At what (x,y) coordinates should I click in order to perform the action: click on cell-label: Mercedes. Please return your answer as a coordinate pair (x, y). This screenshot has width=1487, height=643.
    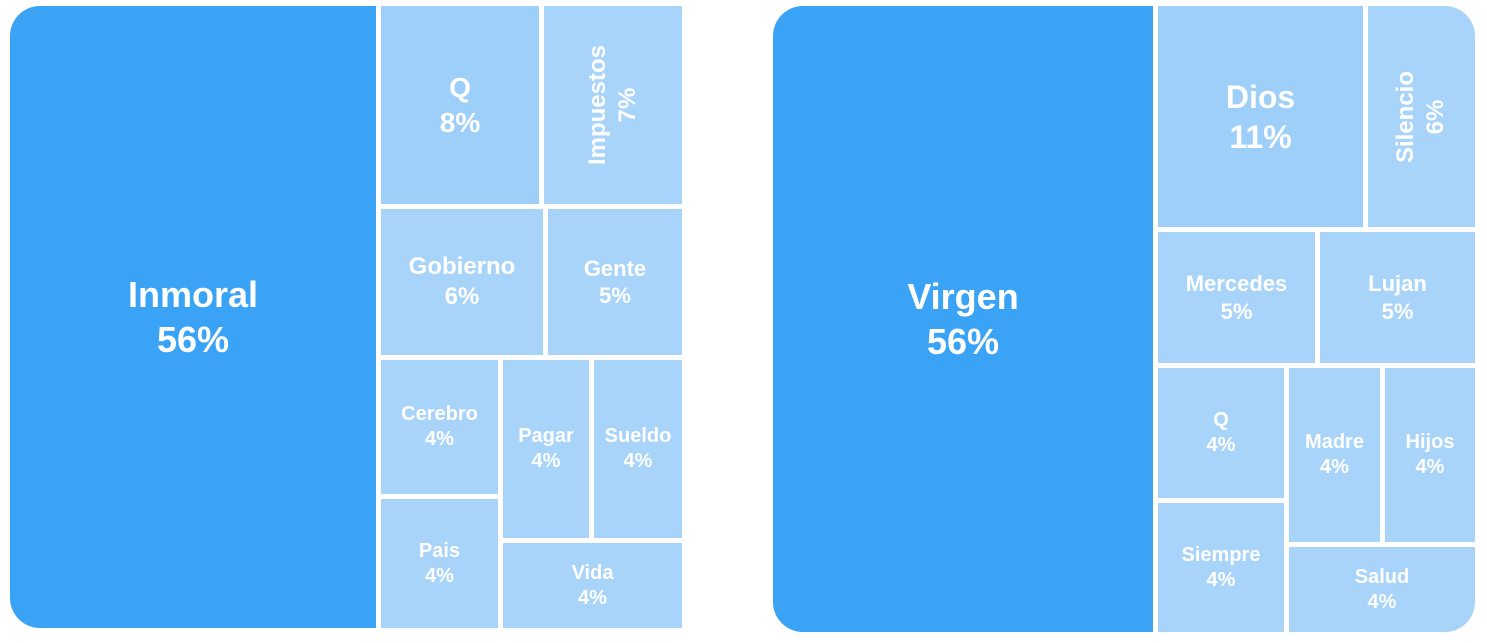
    Looking at the image, I should click on (1236, 283).